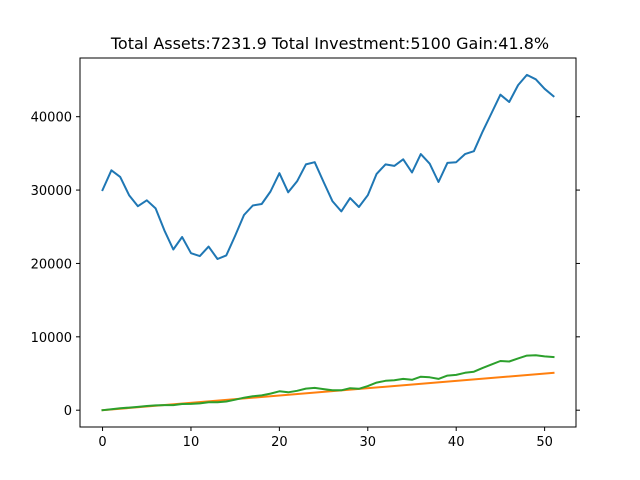 This screenshot has height=480, width=640. I want to click on x-tick-label: 10, so click(191, 442).